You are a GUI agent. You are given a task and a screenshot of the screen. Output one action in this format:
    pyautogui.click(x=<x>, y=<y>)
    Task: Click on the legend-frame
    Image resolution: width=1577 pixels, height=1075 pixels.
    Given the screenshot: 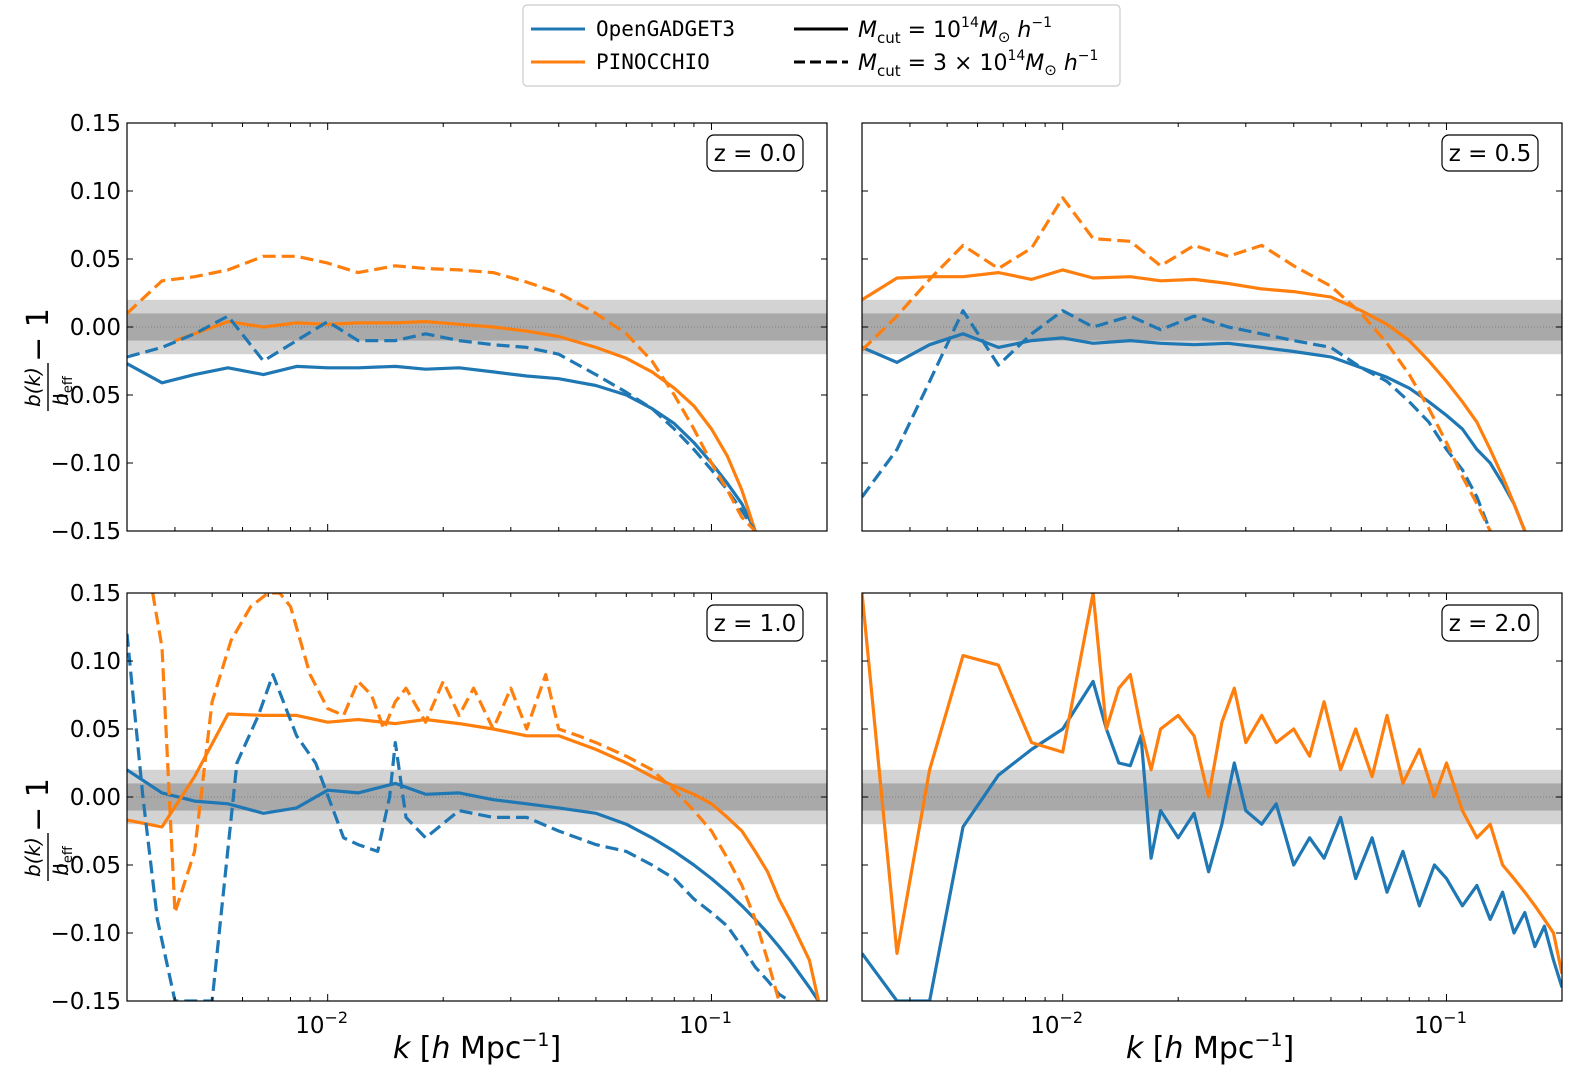 What is the action you would take?
    pyautogui.click(x=821, y=45)
    